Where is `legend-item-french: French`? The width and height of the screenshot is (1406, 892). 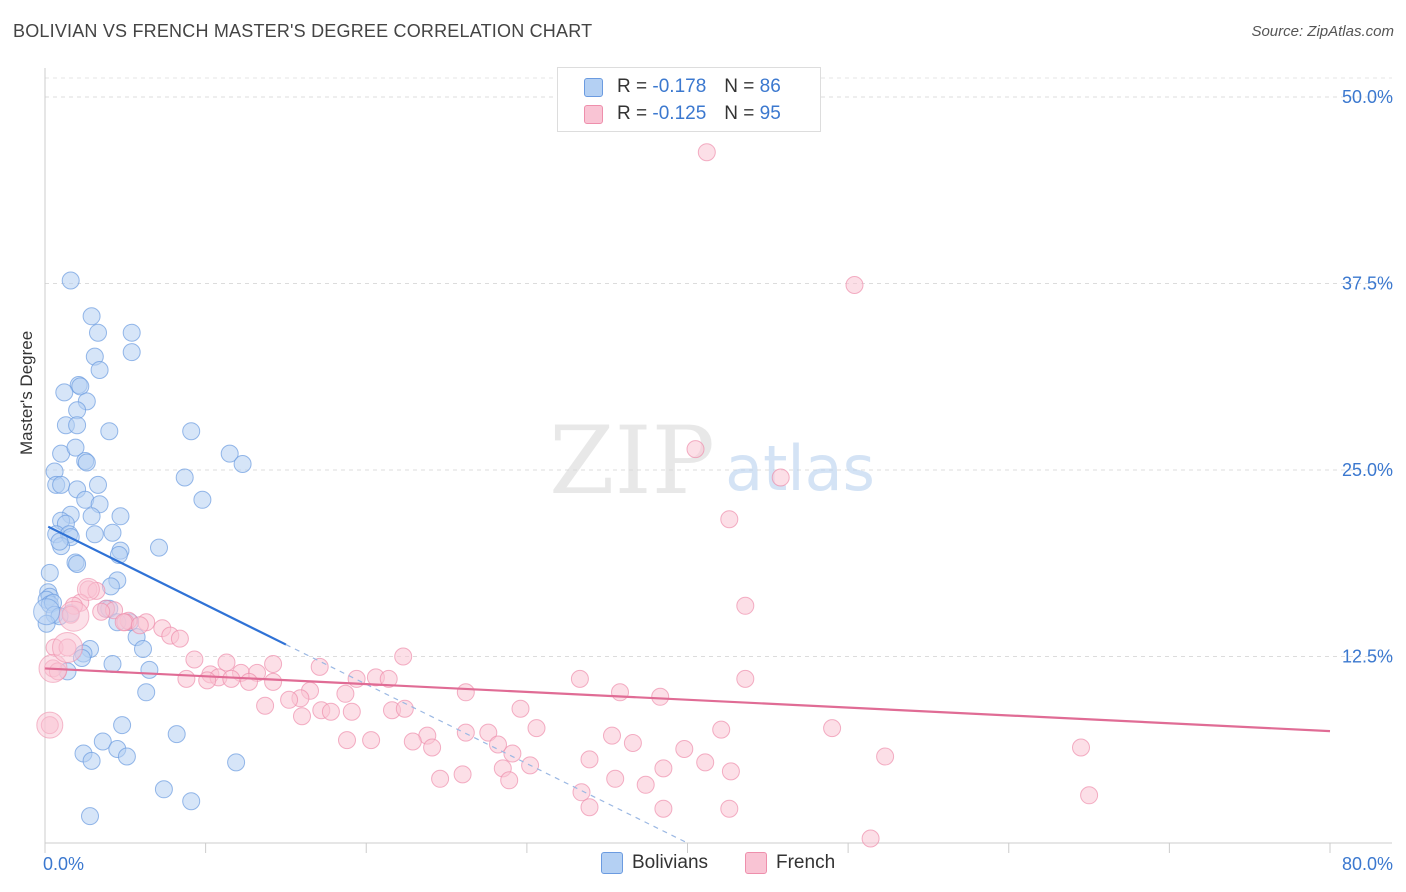
legend-item-french: French is located at coordinates (790, 863).